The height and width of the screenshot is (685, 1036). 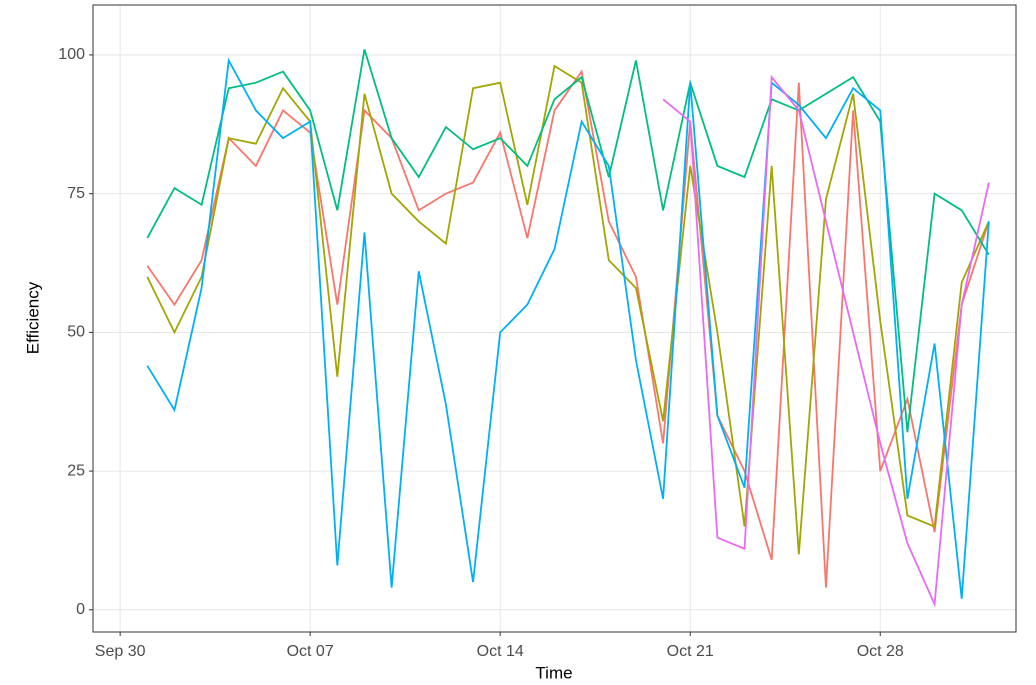 I want to click on x-tick-label: Sep 30, so click(x=120, y=651).